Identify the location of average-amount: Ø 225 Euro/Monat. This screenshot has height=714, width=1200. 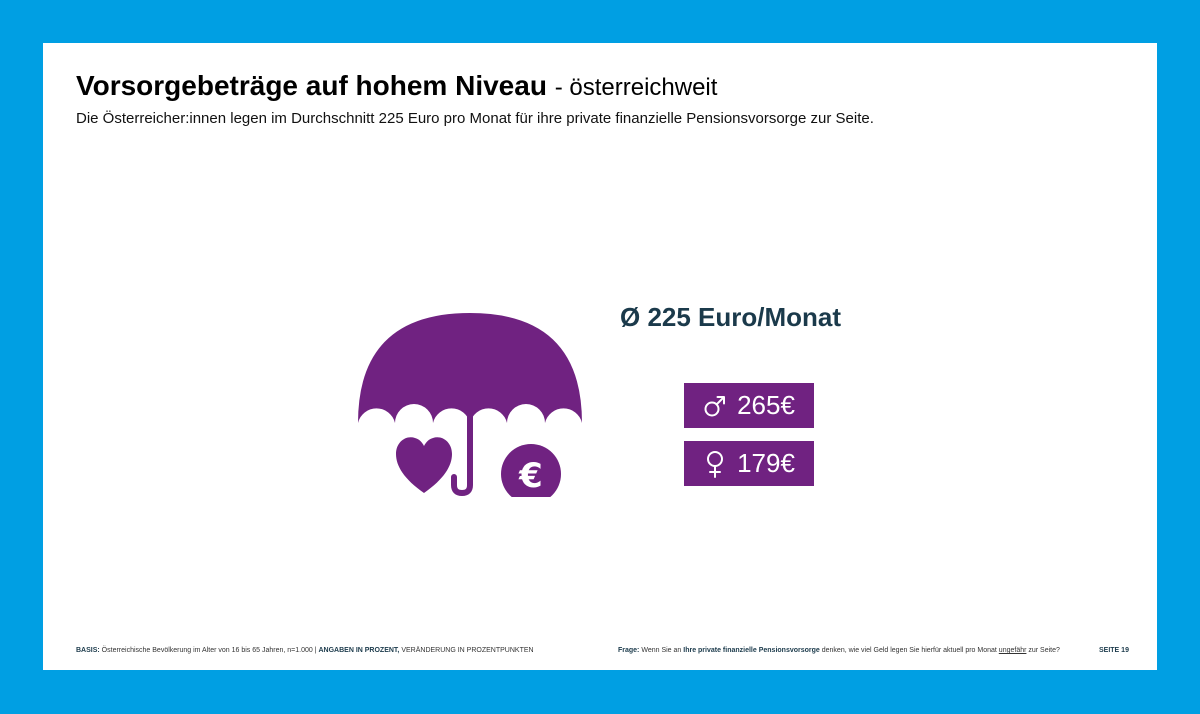
(731, 317).